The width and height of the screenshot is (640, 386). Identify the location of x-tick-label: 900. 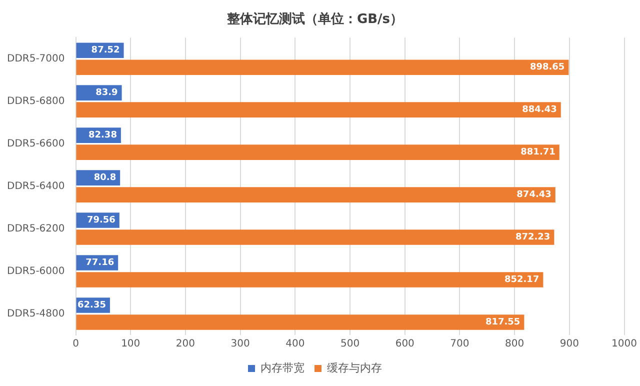
(569, 344).